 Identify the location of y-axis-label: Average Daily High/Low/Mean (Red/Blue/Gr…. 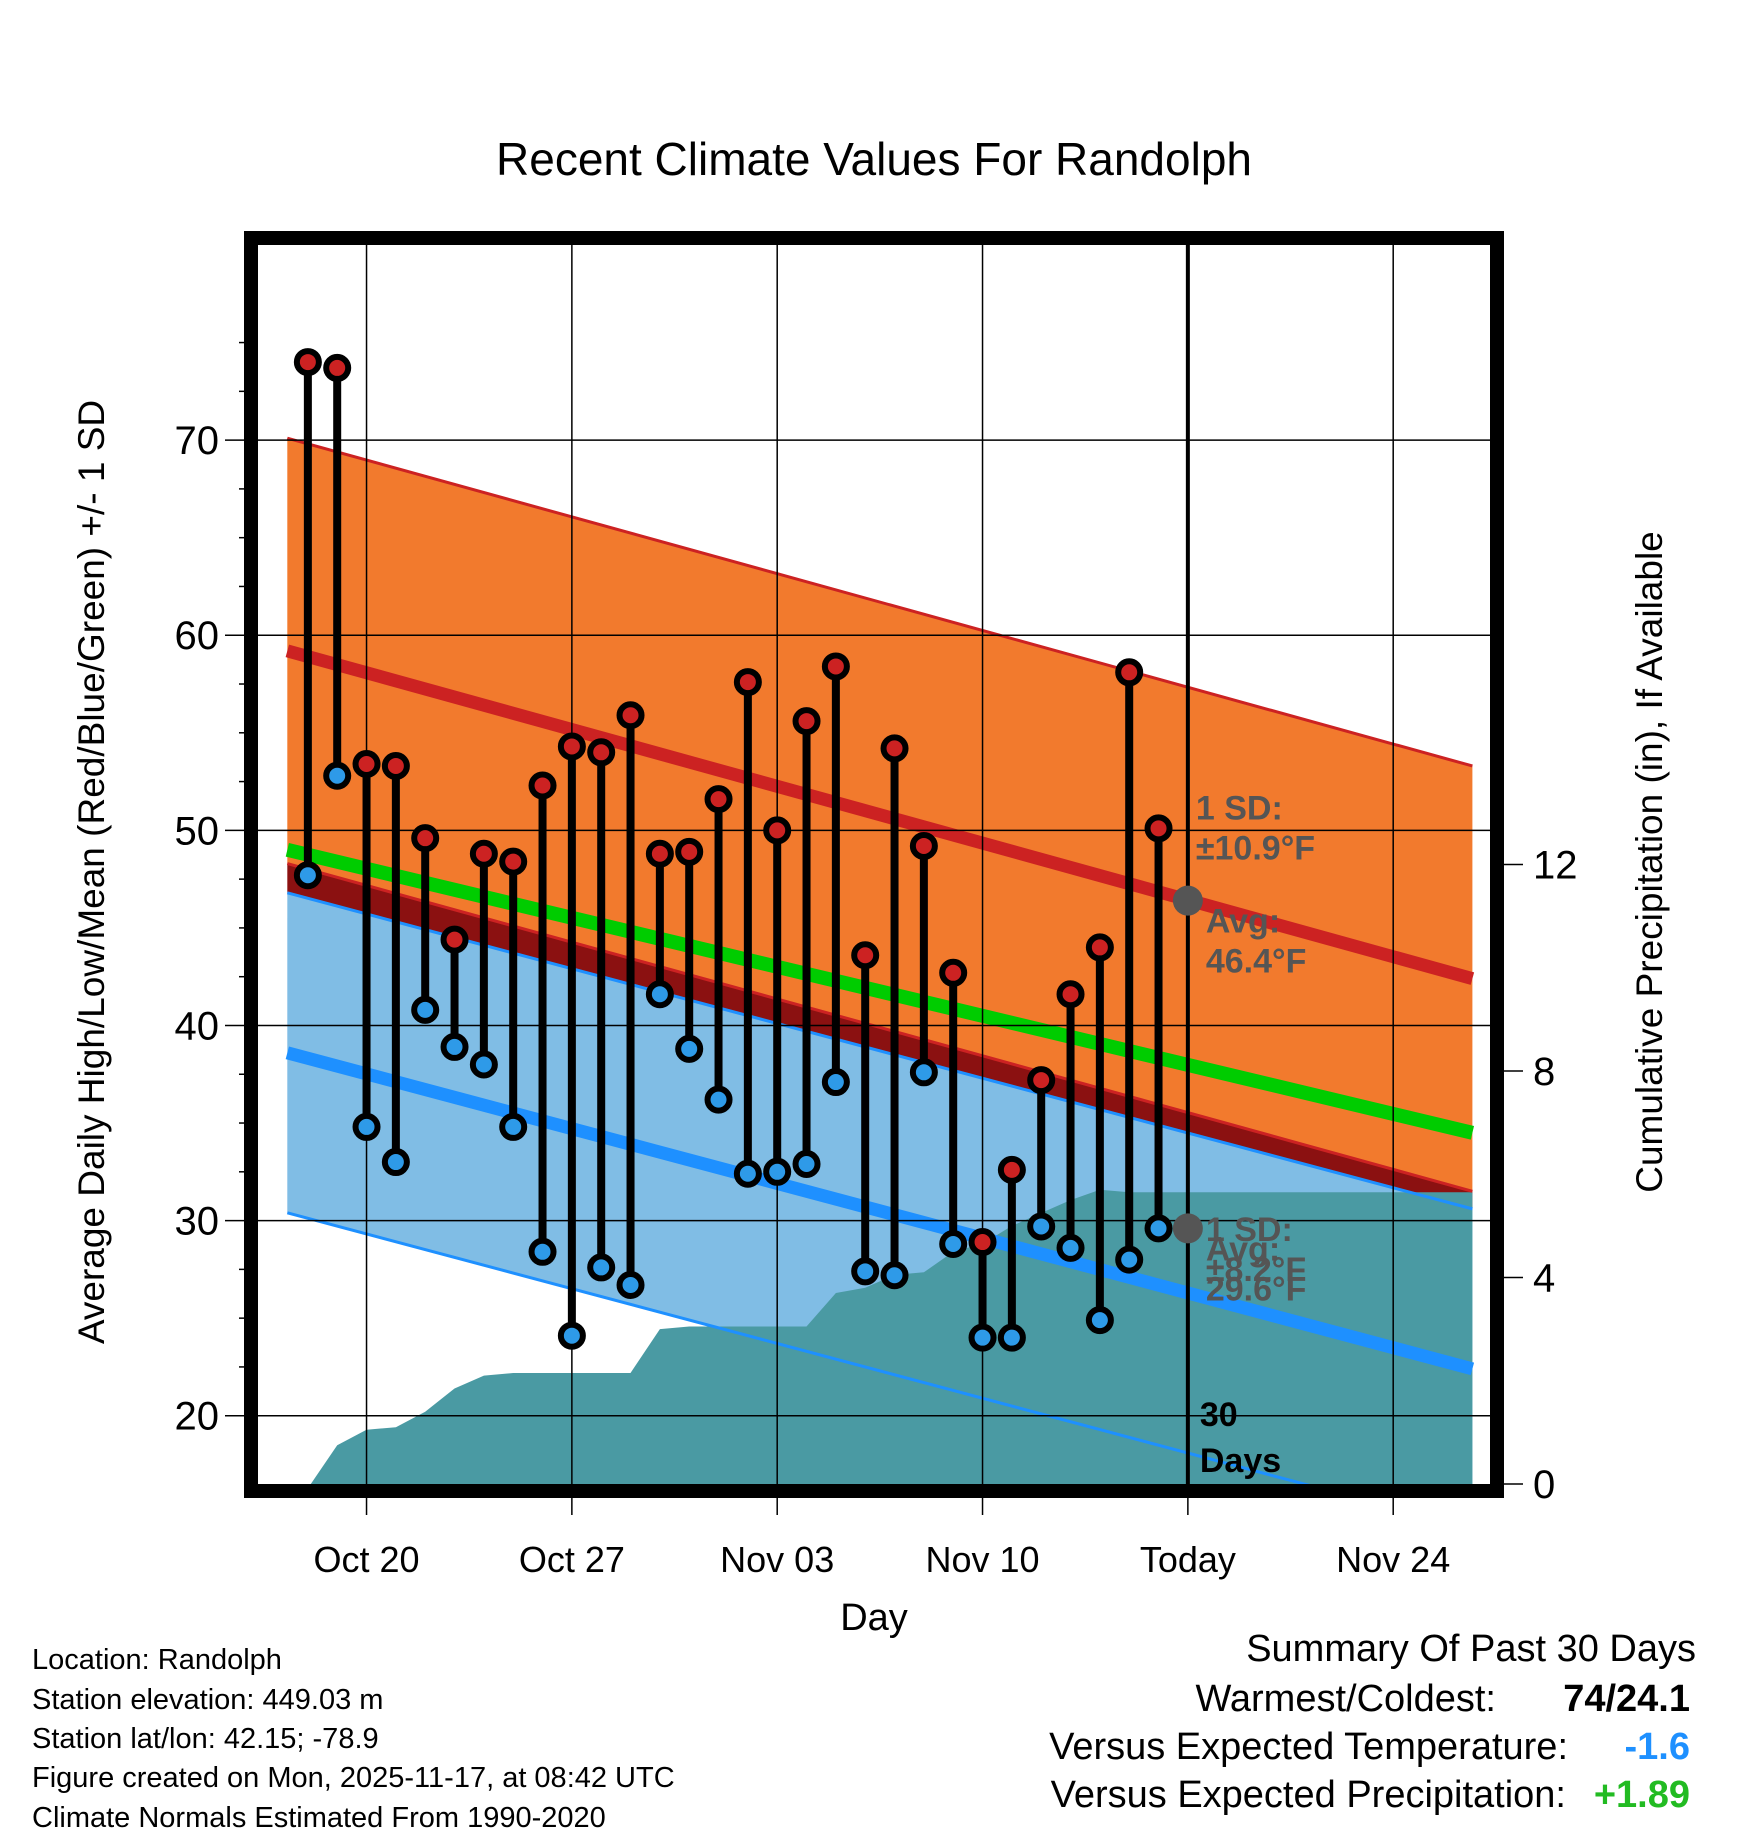
(91, 872).